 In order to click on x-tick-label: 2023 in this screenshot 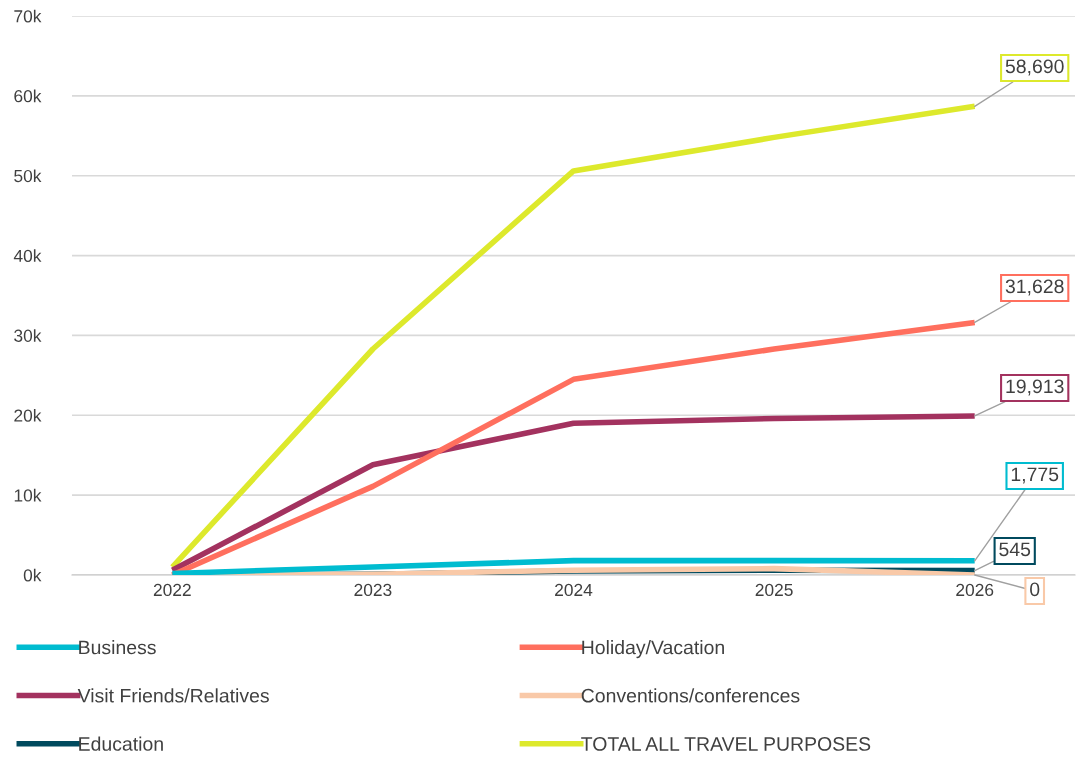, I will do `click(373, 590)`.